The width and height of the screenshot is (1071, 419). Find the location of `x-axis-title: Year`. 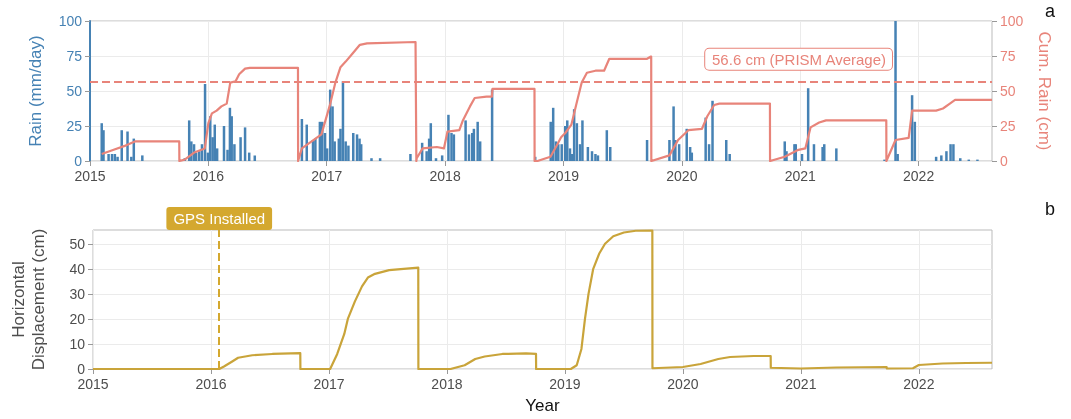

x-axis-title: Year is located at coordinates (543, 405).